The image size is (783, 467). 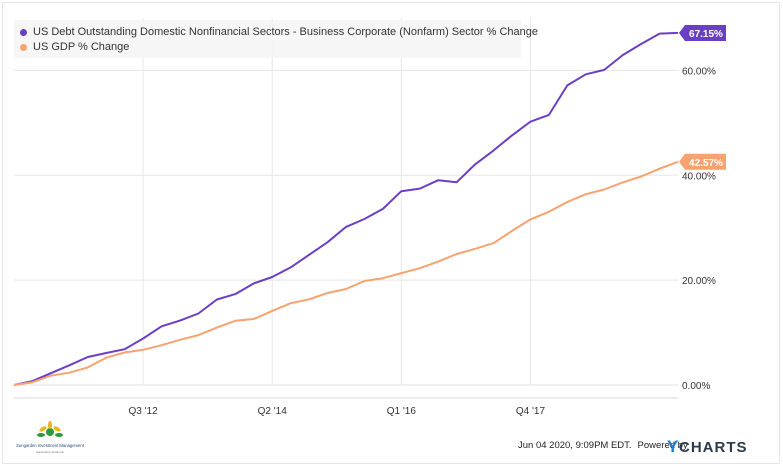 I want to click on svg-text: CHARTS, so click(x=713, y=447).